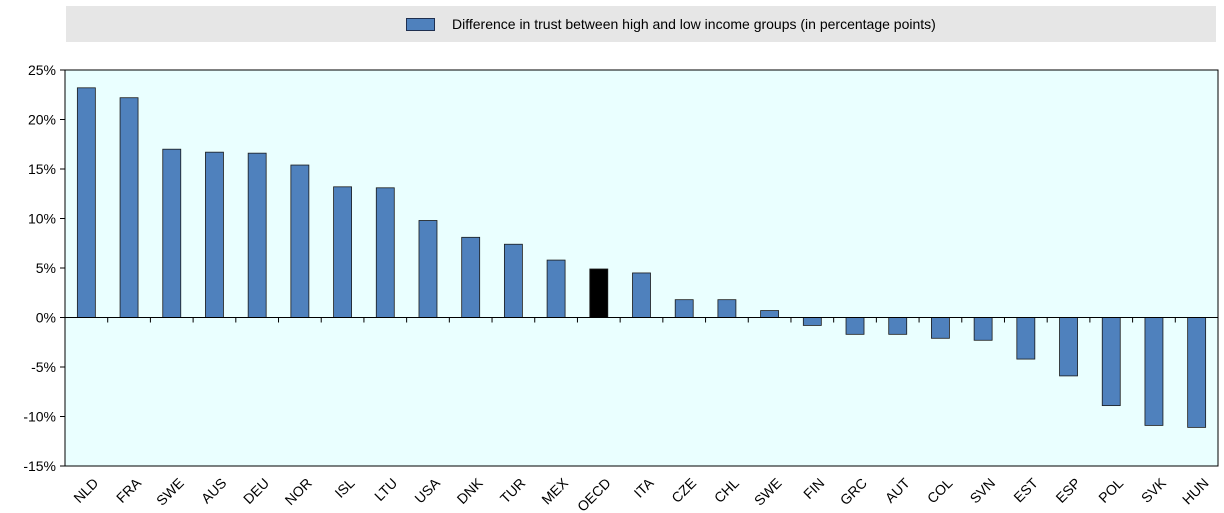 This screenshot has width=1224, height=513. I want to click on y-tick-label: 5%, so click(46, 268).